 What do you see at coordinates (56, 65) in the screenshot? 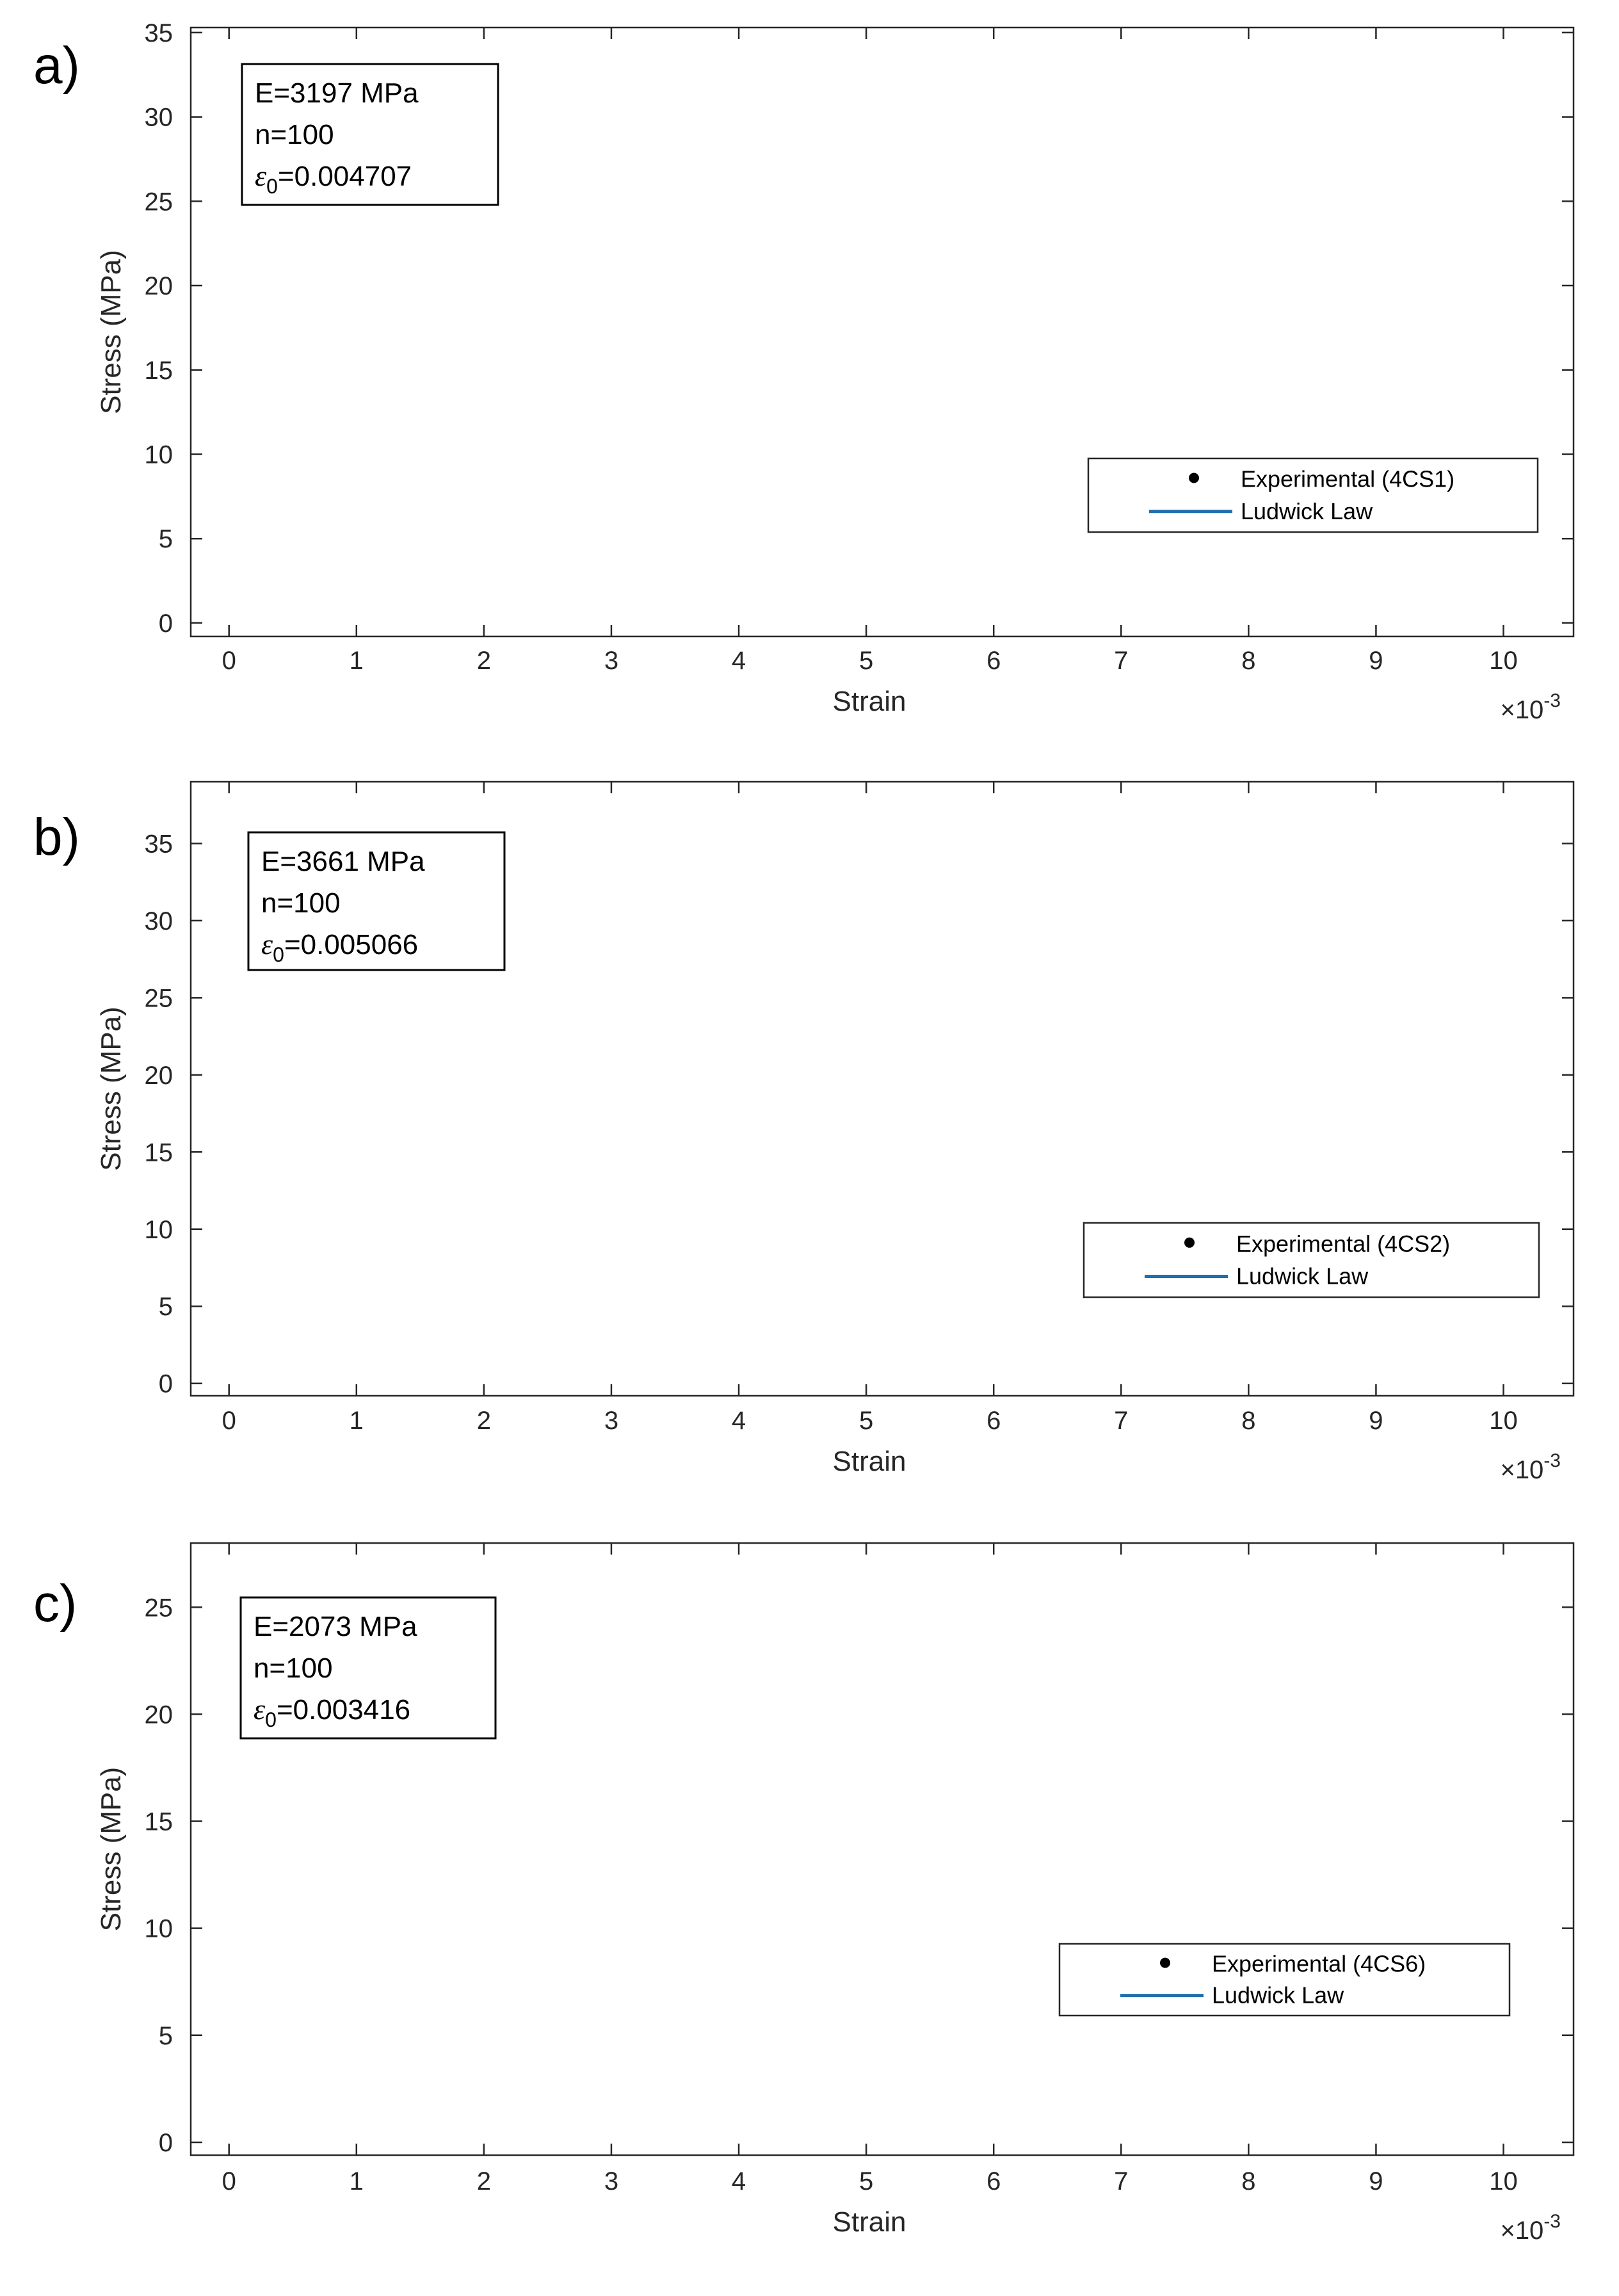
I see `panel-letter: a)` at bounding box center [56, 65].